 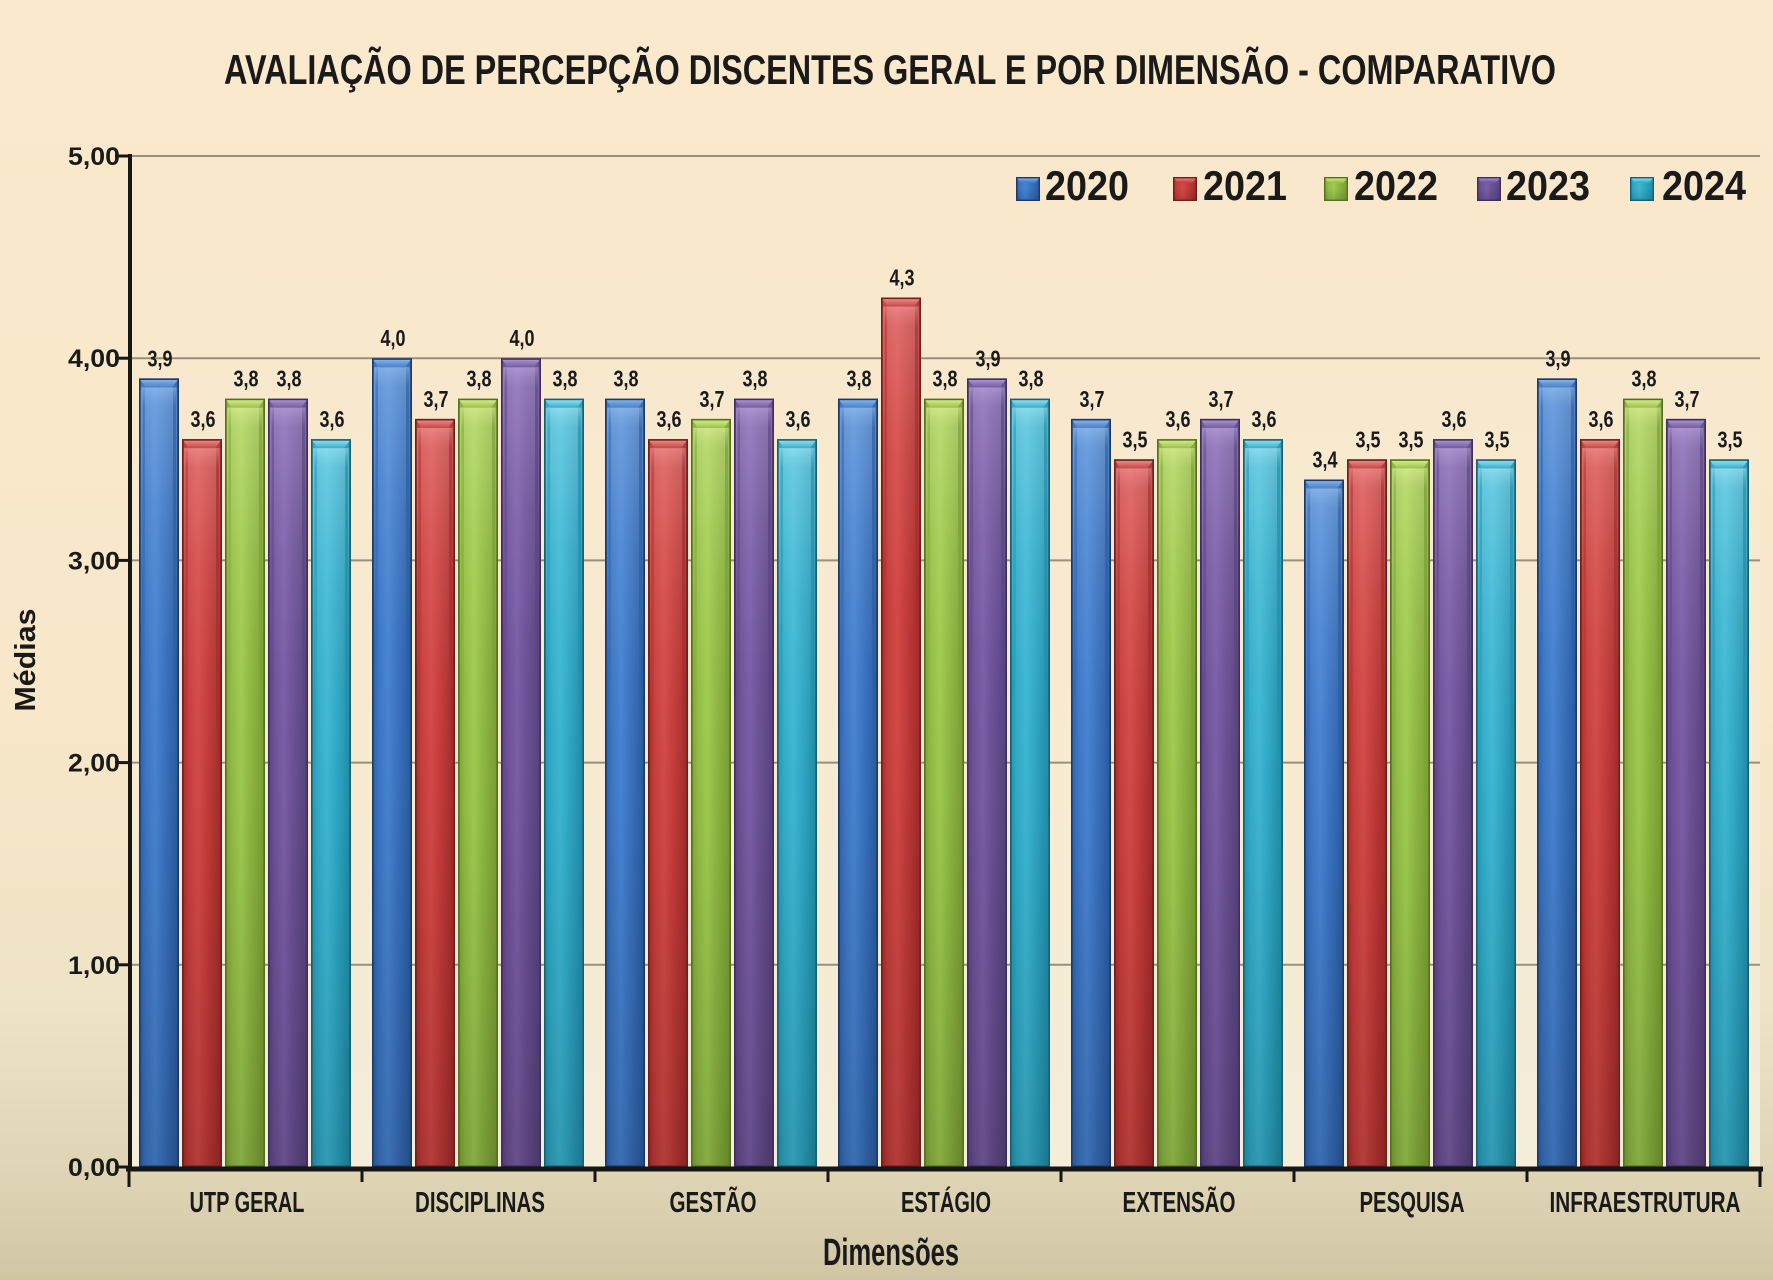 I want to click on svg-text: Dimensões, so click(x=891, y=1253).